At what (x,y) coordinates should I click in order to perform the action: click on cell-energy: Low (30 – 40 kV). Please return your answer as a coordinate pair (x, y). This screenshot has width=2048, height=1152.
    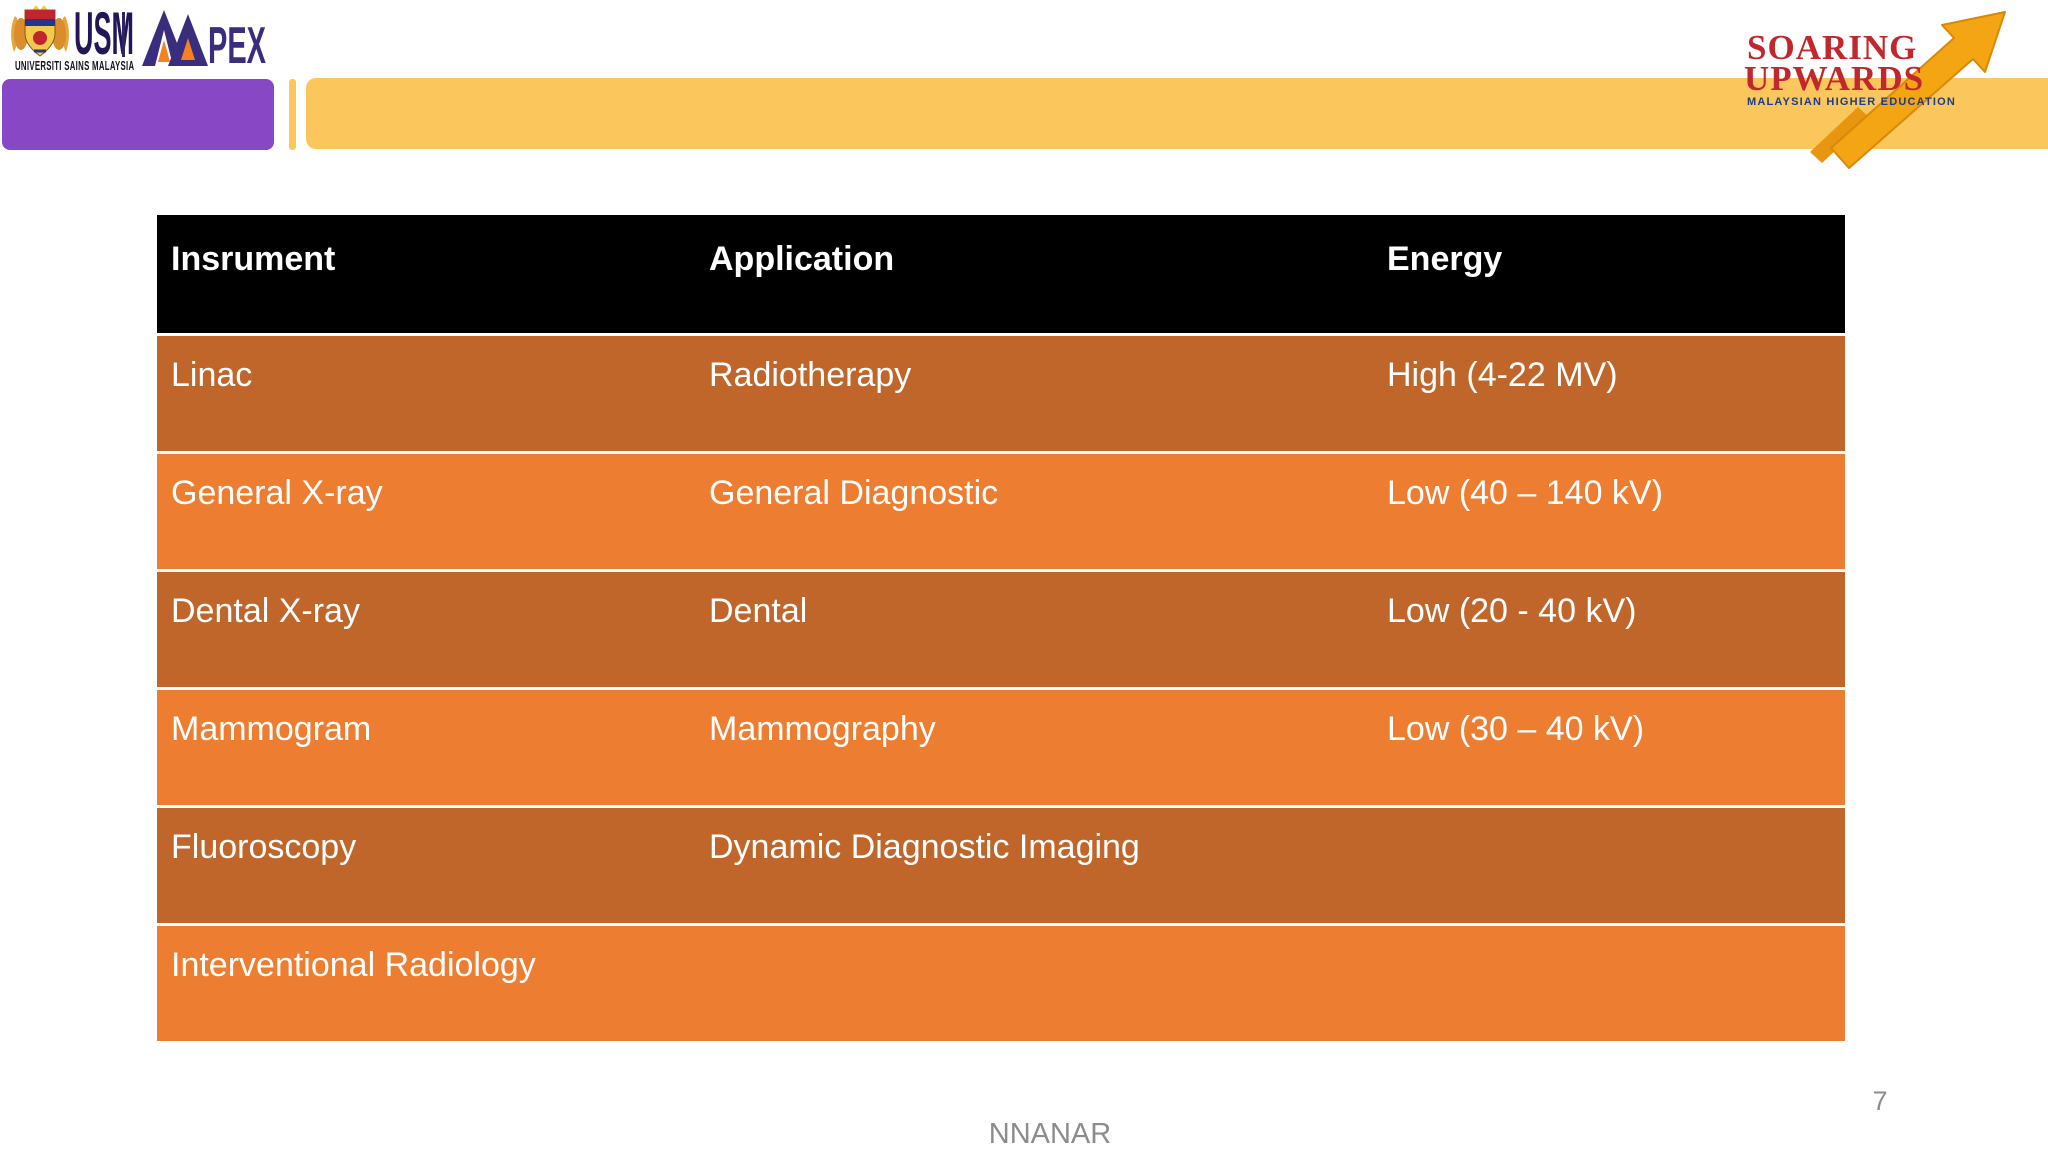
    Looking at the image, I should click on (1516, 729).